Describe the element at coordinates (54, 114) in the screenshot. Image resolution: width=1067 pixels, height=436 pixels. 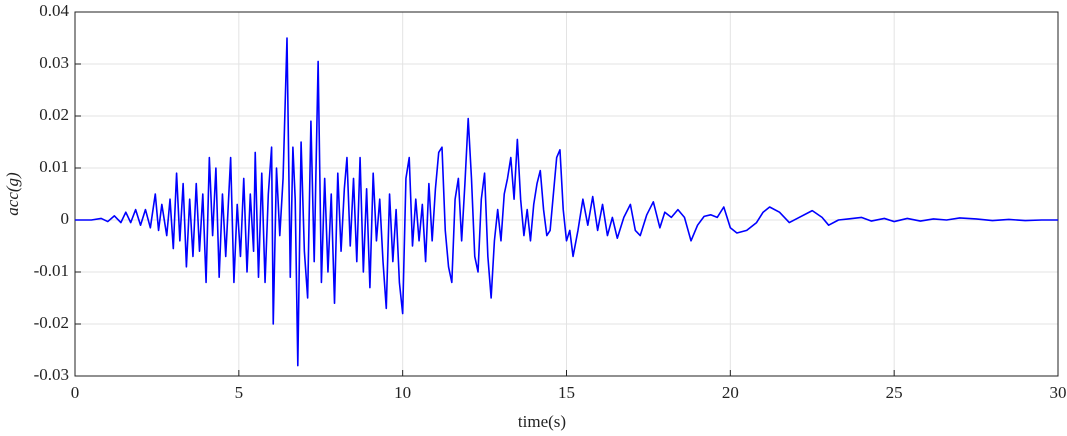
I see `y-tick-label: 0.02` at that location.